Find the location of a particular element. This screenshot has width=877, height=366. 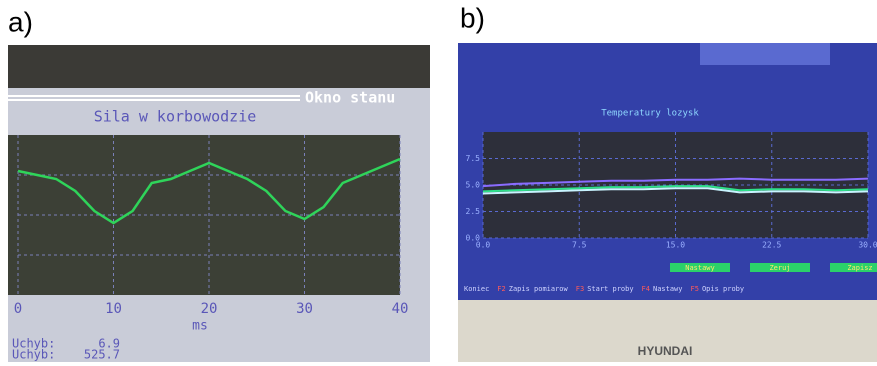

button-label: Nastawy is located at coordinates (700, 268).